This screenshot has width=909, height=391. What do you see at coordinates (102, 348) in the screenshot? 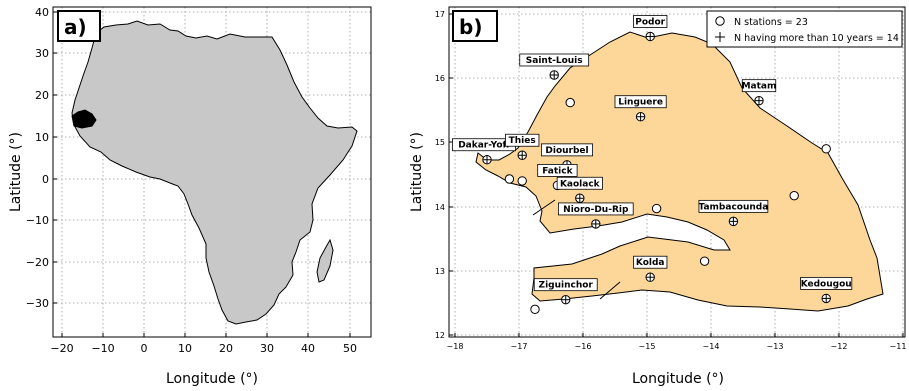
I see `panel-a-xtick: −10` at bounding box center [102, 348].